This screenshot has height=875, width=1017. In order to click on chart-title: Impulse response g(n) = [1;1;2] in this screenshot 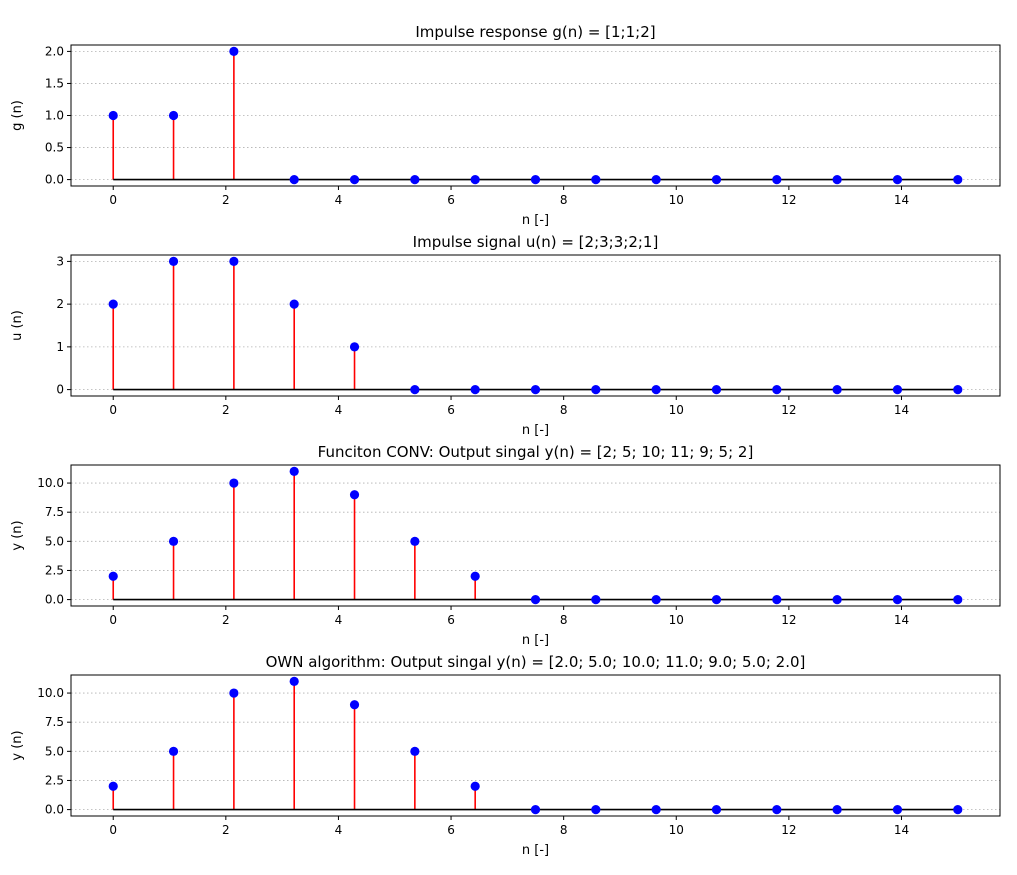, I will do `click(535, 32)`.